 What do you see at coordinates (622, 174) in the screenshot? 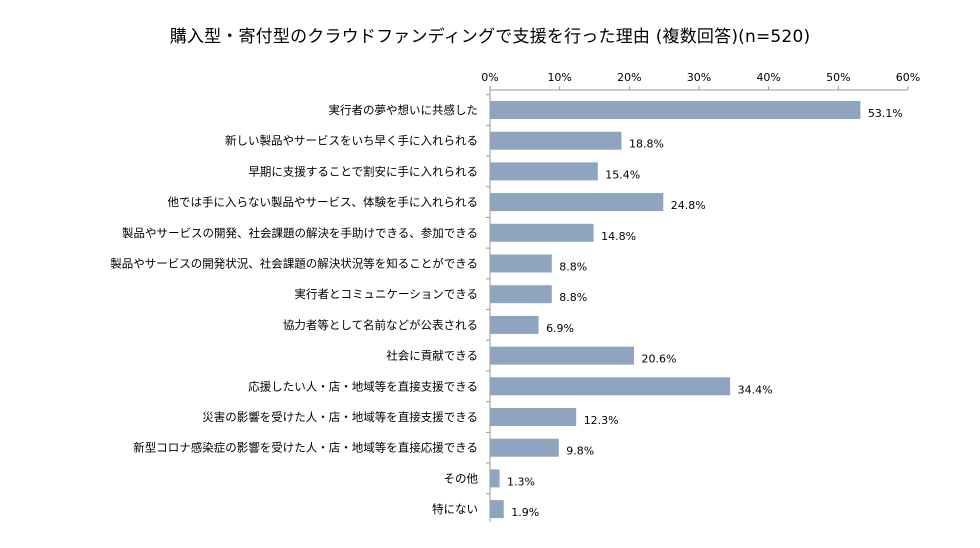
I see `value-label: 15.4%` at bounding box center [622, 174].